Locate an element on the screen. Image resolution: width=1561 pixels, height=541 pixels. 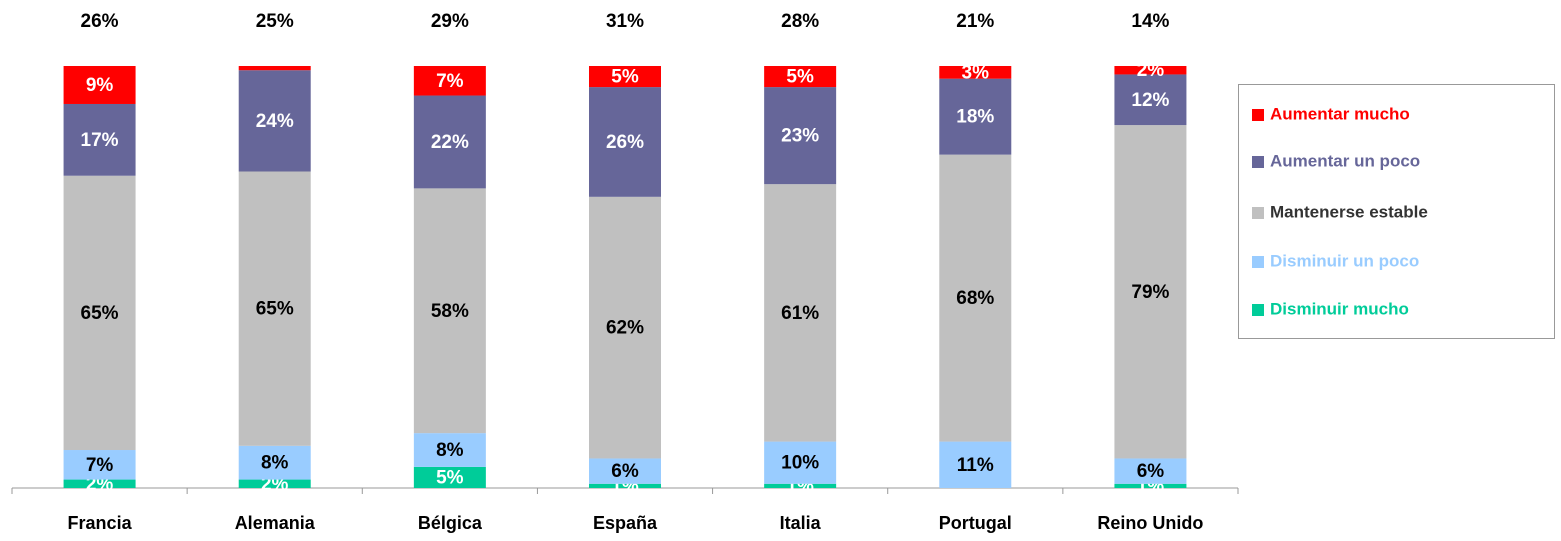
value-label: 2% is located at coordinates (1151, 70).